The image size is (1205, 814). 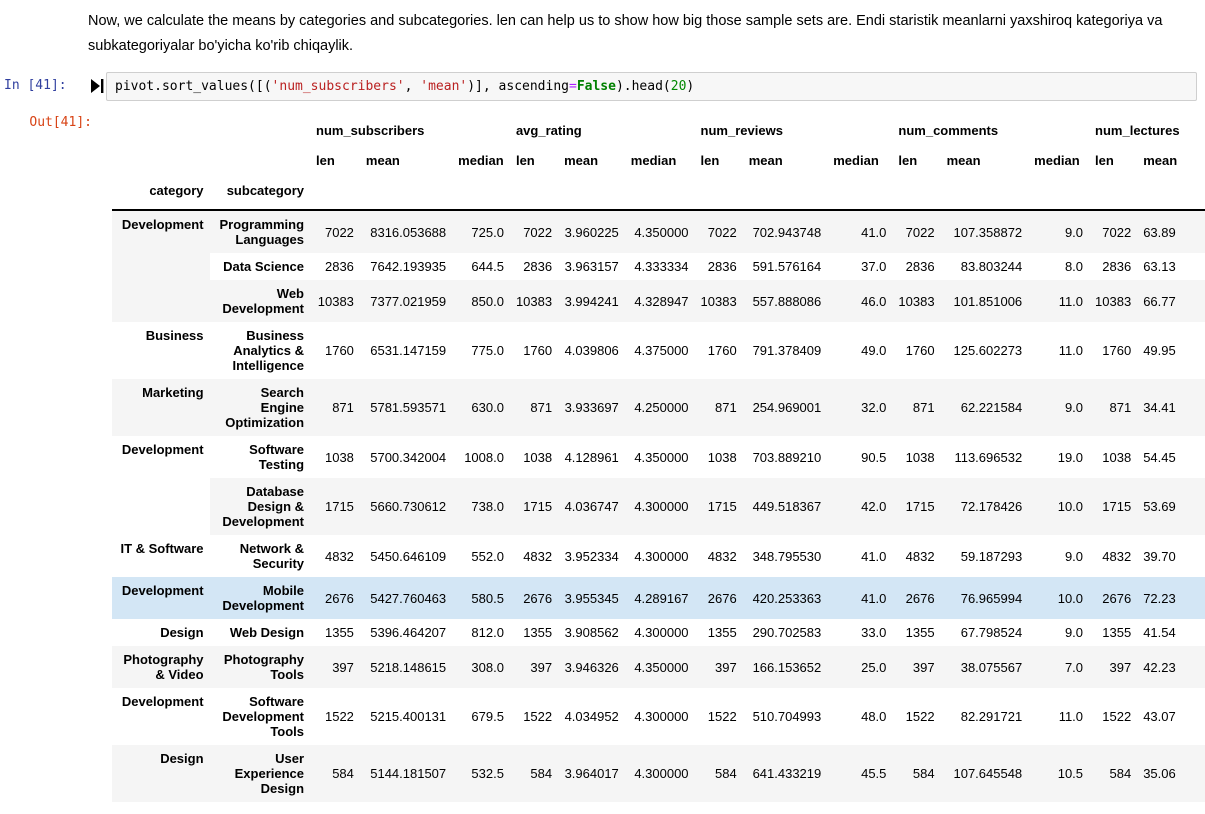 What do you see at coordinates (487, 773) in the screenshot?
I see `table-cell: 532.5` at bounding box center [487, 773].